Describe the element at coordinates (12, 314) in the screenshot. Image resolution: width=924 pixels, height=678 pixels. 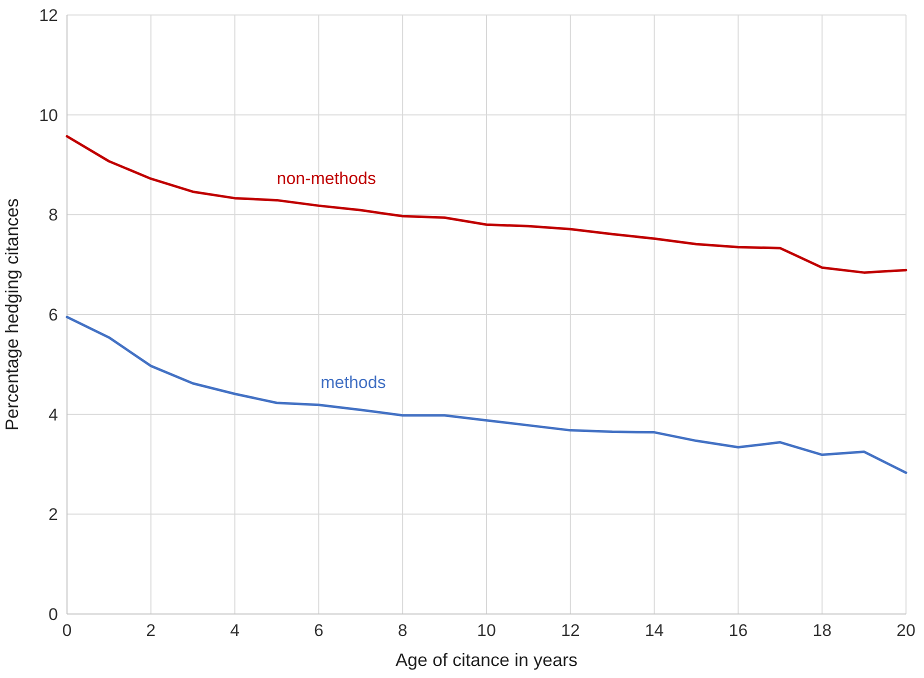
I see `y-axis-title: Percentage hedging citances` at that location.